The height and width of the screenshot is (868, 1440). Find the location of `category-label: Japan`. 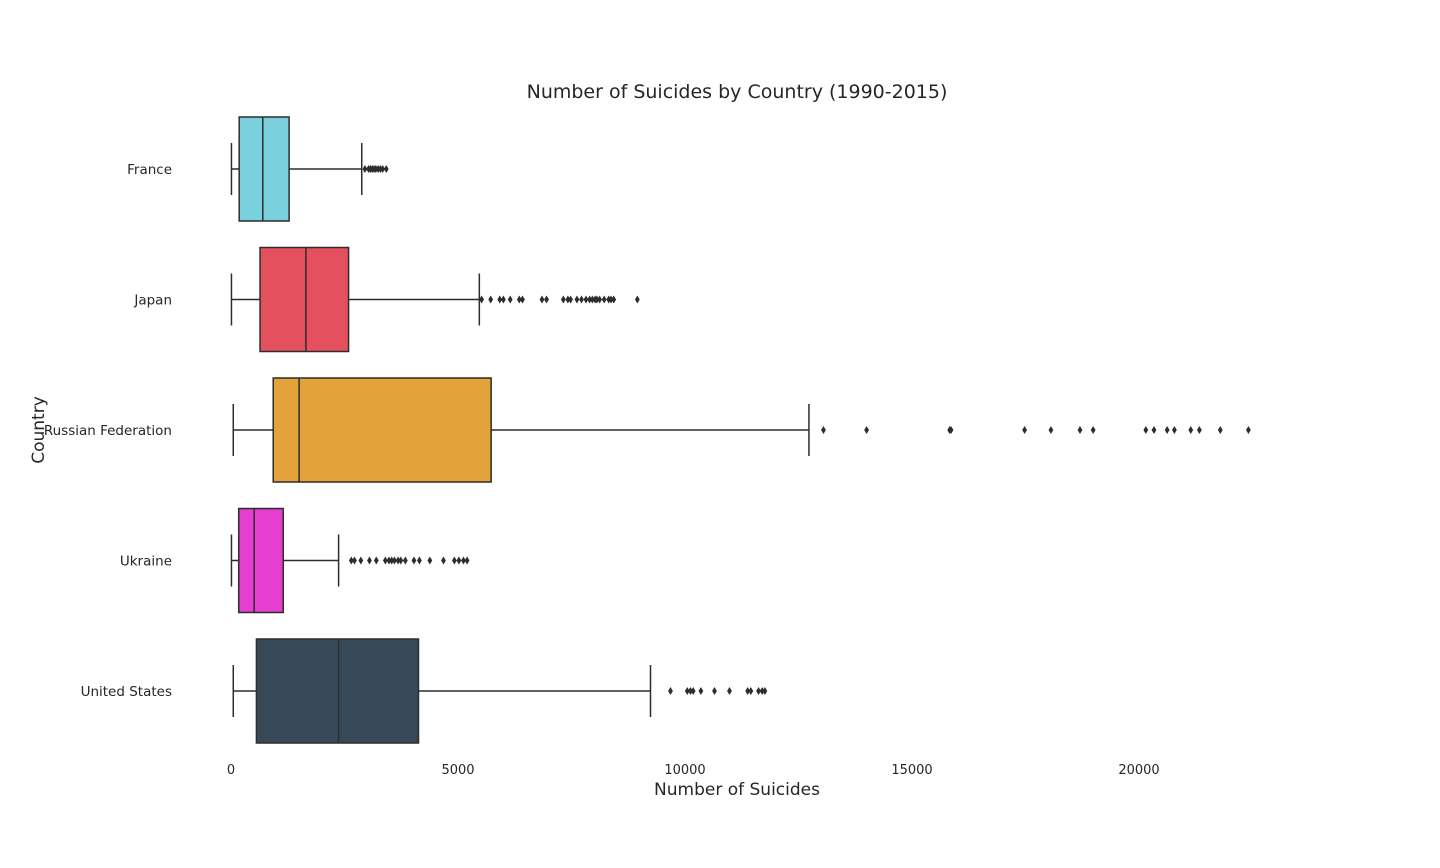

category-label: Japan is located at coordinates (152, 301).